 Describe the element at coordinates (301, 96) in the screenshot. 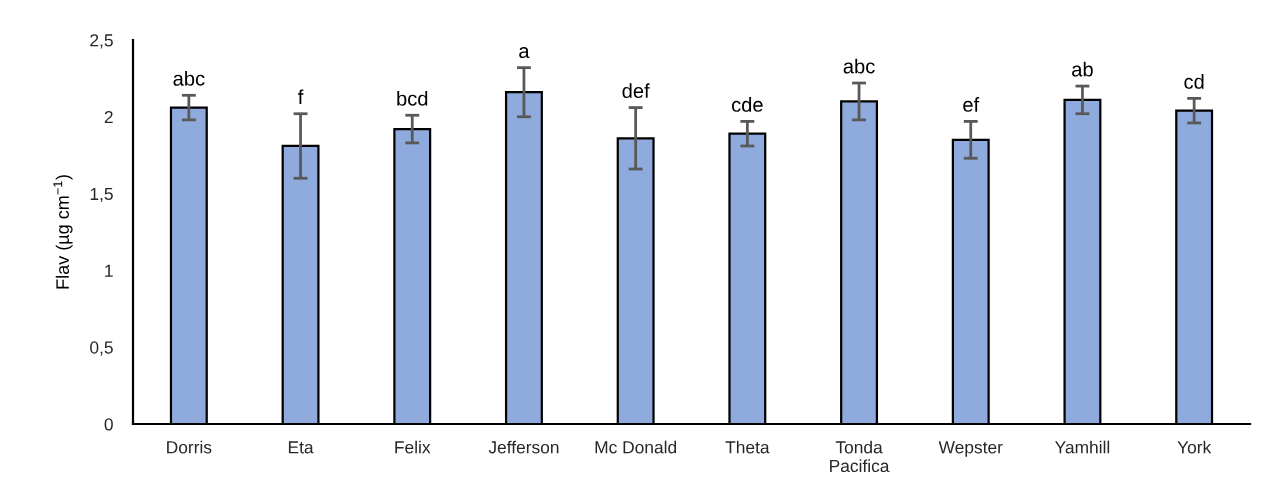

I see `annotation: f` at that location.